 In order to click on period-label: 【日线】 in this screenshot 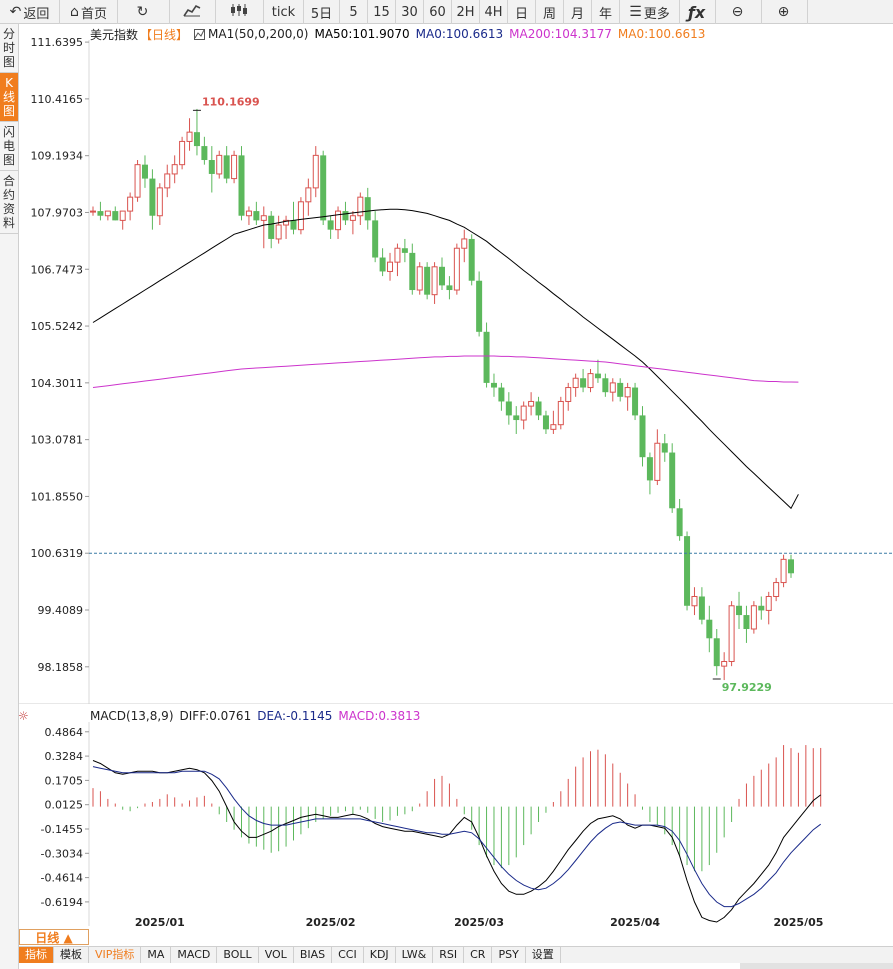, I will do `click(164, 34)`.